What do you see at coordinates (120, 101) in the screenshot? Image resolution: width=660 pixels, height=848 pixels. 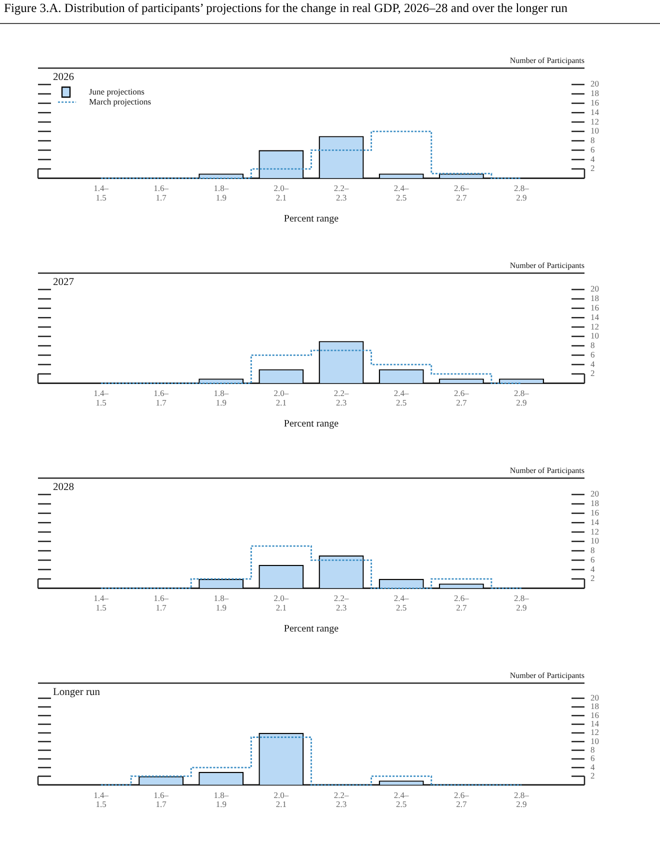 I see `legend-label: March projections` at bounding box center [120, 101].